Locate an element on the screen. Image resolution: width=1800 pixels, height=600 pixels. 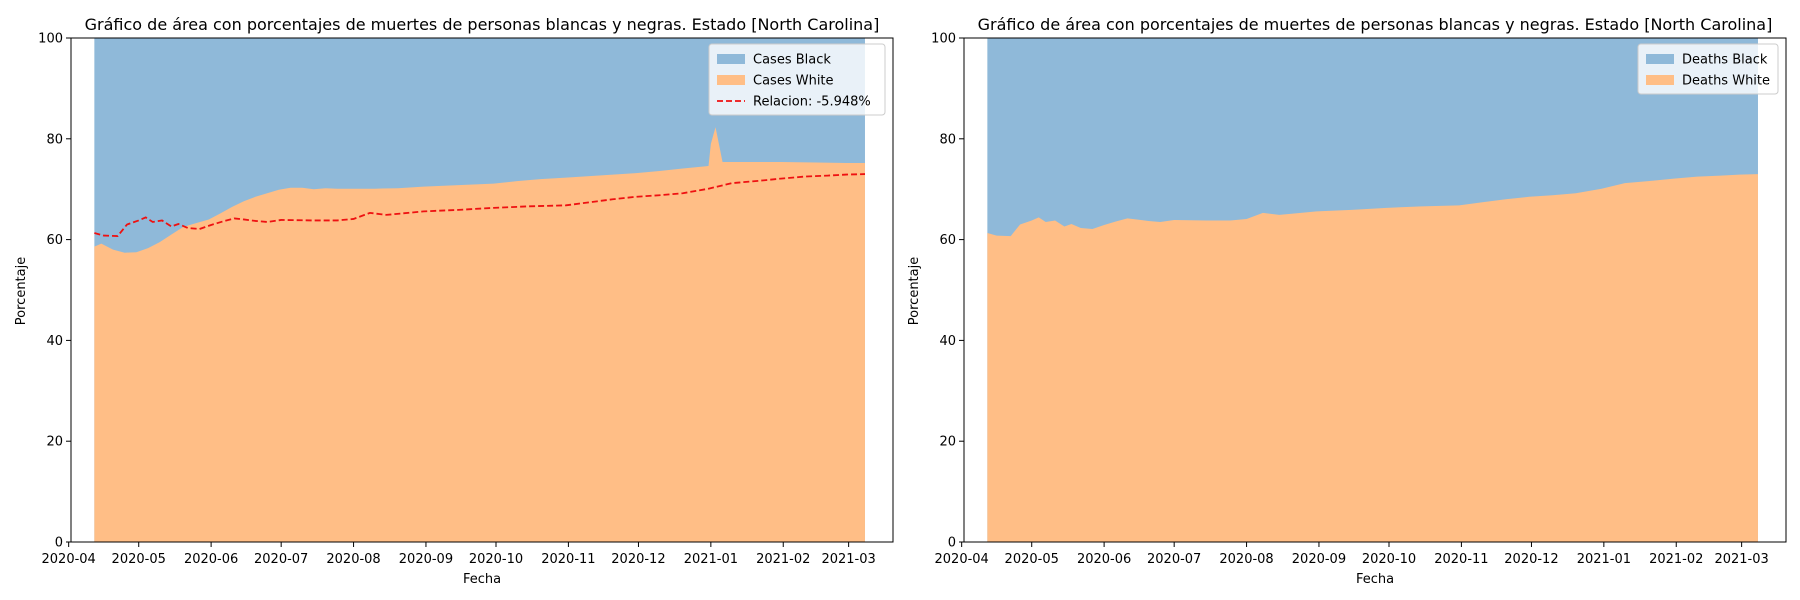
legend-label: Cases Black is located at coordinates (792, 60).